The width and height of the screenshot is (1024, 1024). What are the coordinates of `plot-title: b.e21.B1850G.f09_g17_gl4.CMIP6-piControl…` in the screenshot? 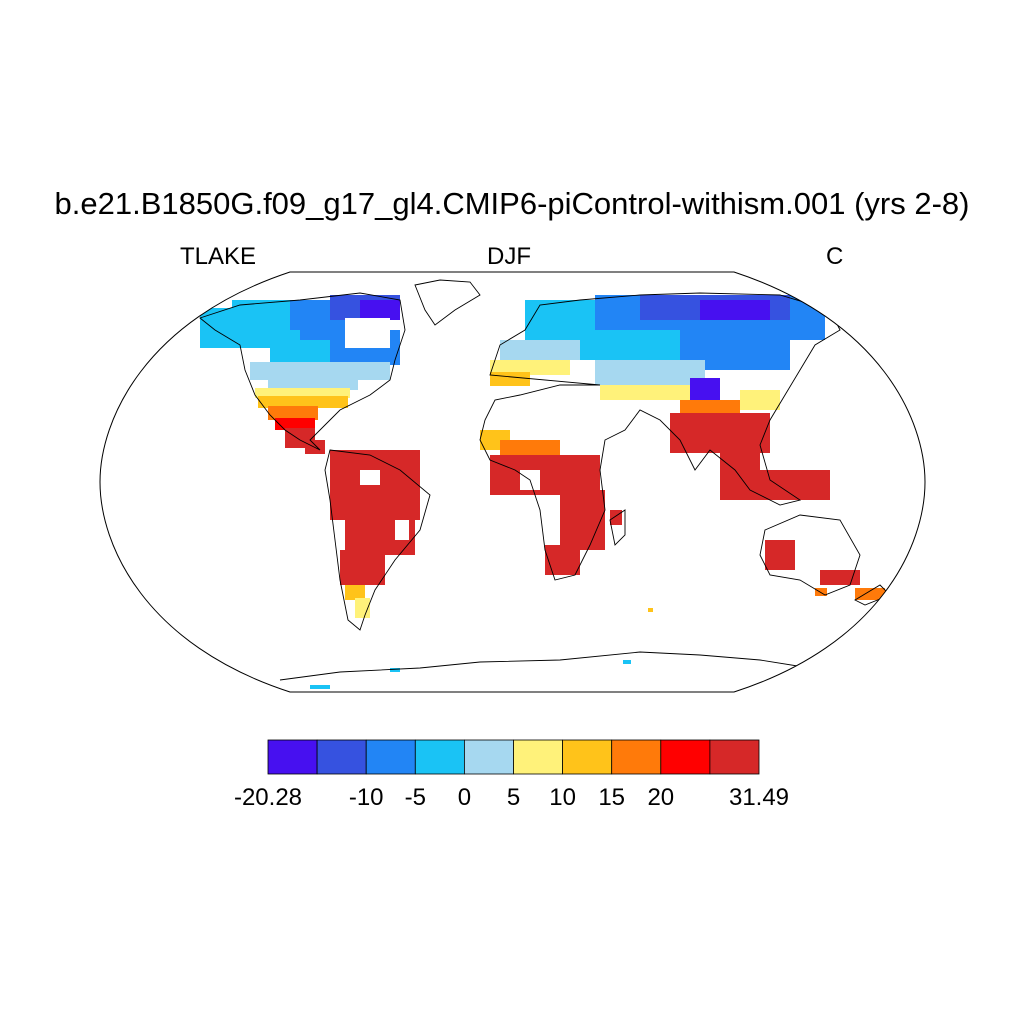 It's located at (512, 203).